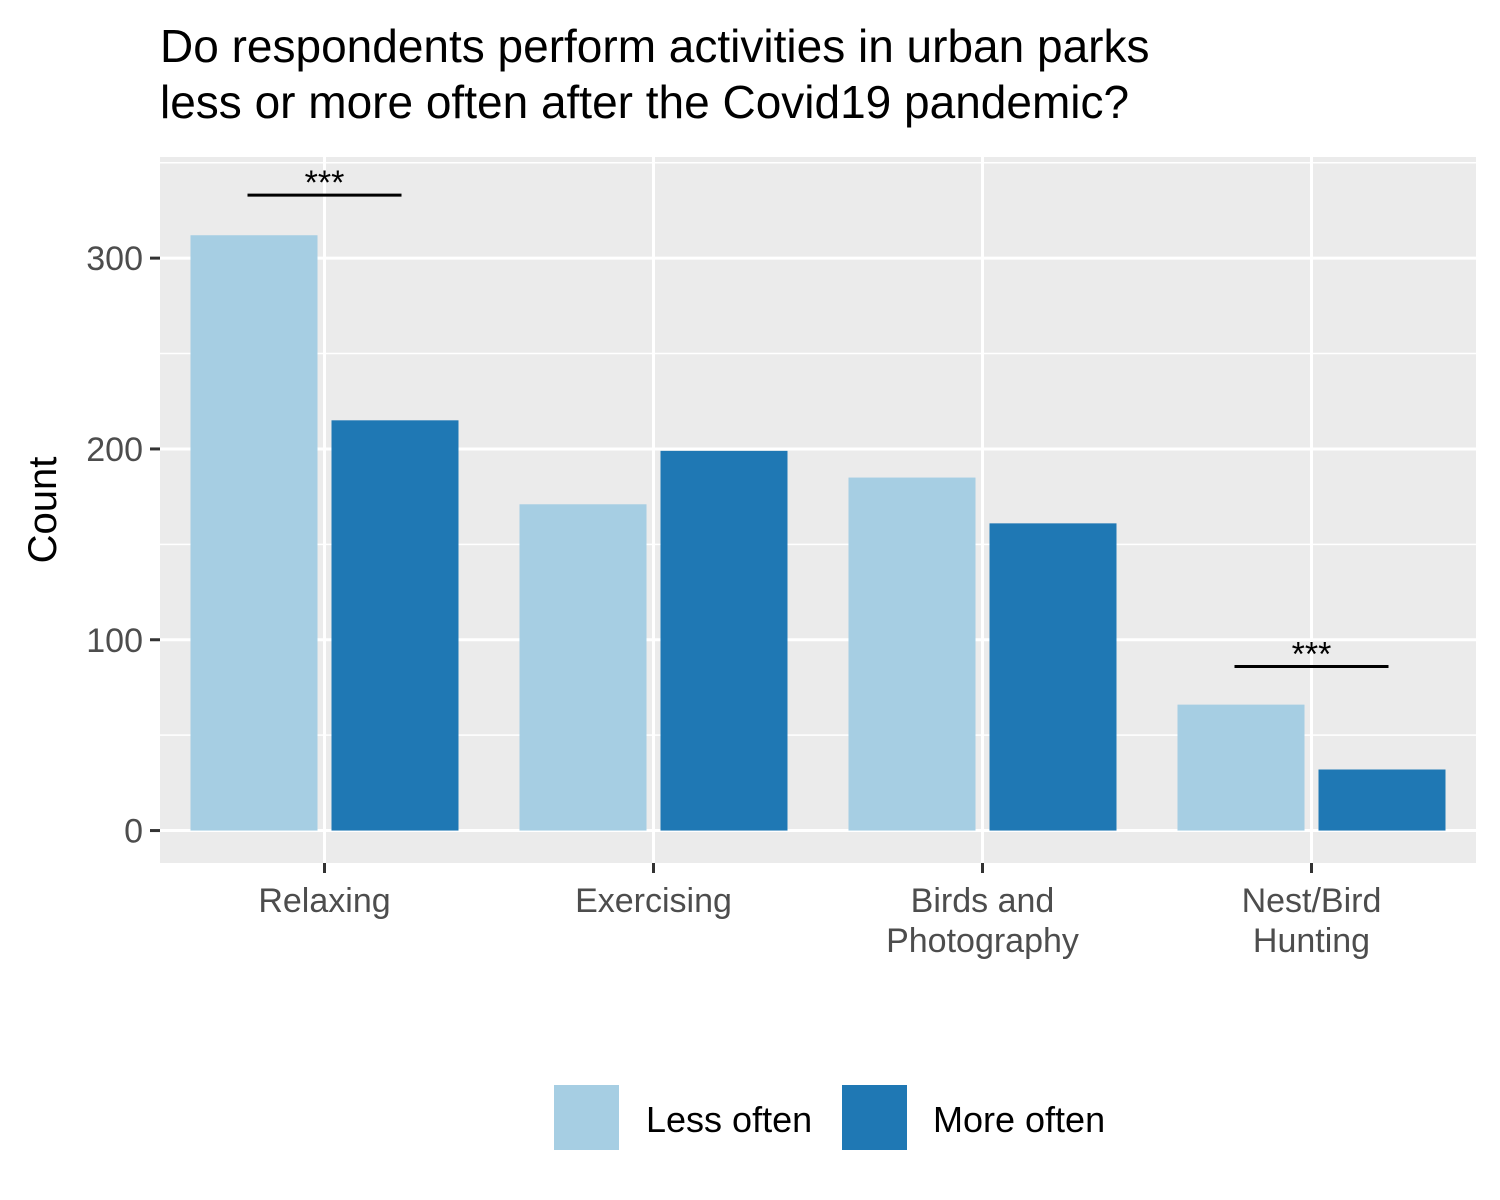 This screenshot has height=1200, width=1500. I want to click on x-tick-label: Photography, so click(982, 941).